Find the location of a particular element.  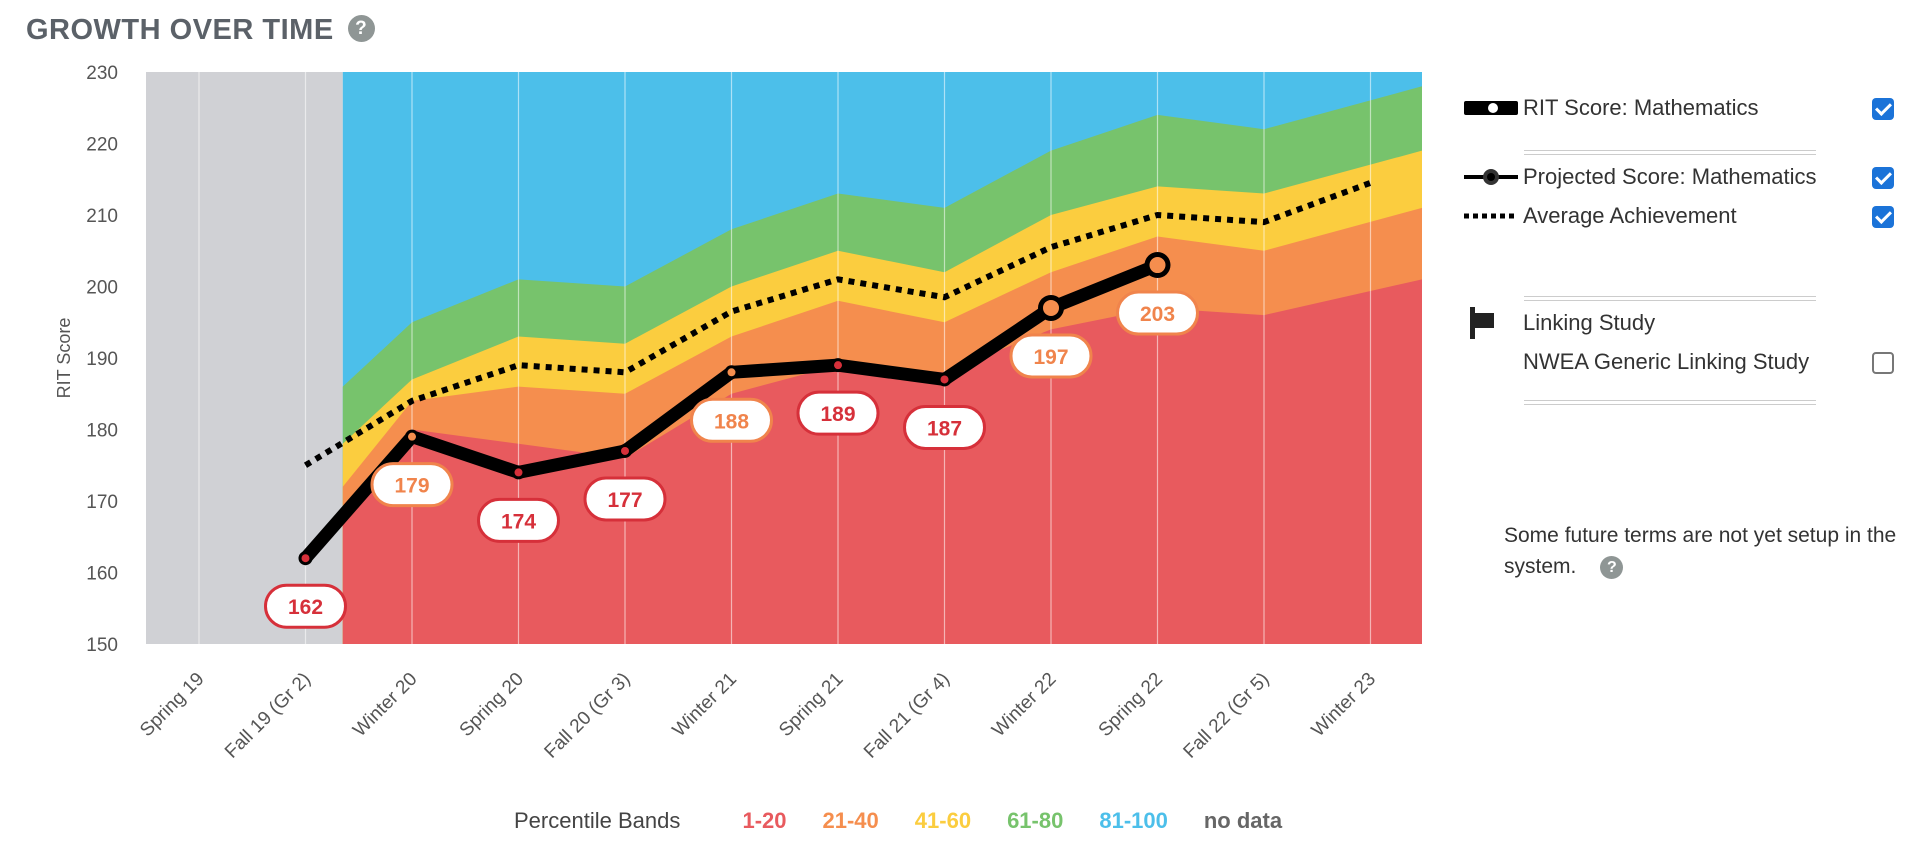

chart-title-text: GROWTH OVER TIME is located at coordinates (180, 30).